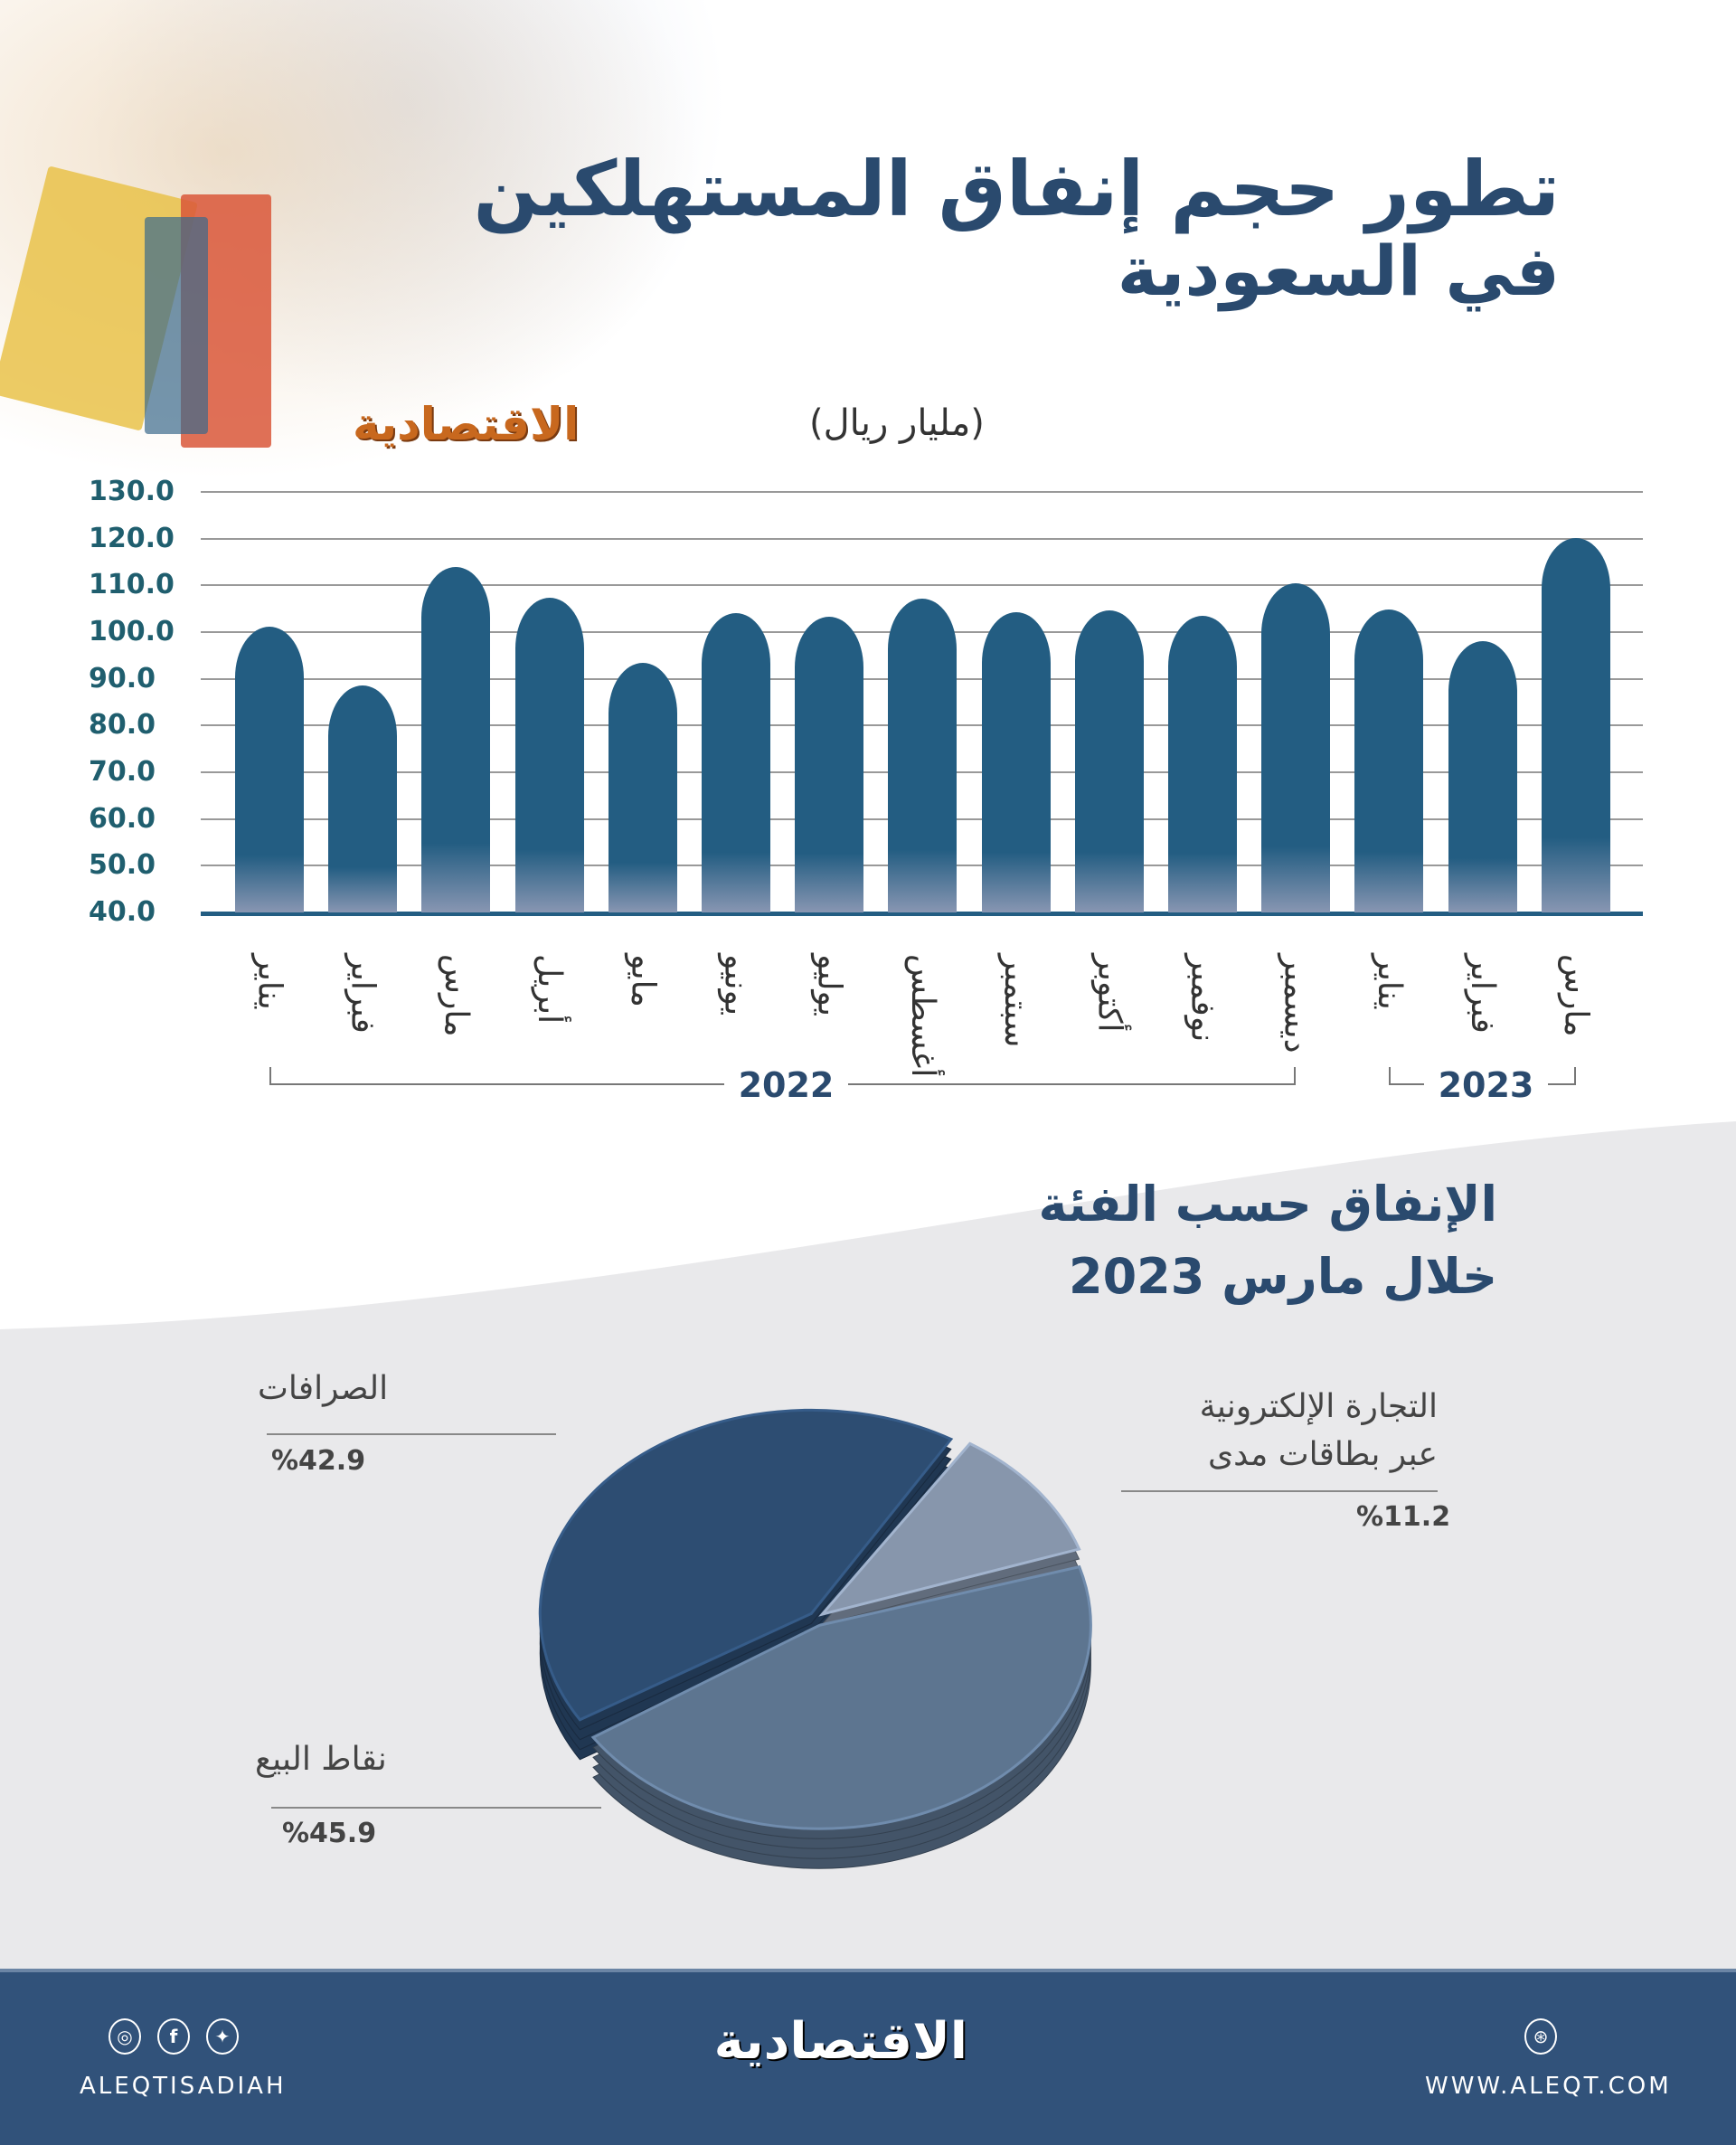 The image size is (1736, 2145). Describe the element at coordinates (1017, 189) in the screenshot. I see `page-title: تطور حجم إنفاق المستهلكين` at that location.